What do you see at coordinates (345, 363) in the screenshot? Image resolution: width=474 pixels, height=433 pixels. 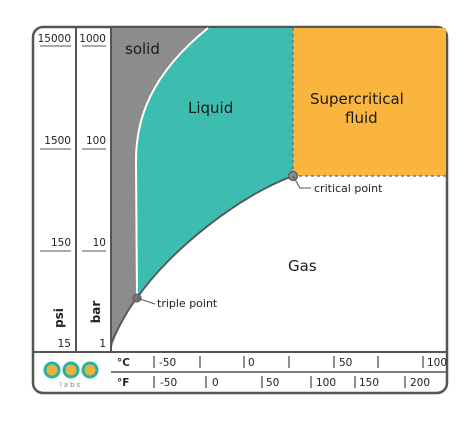 I see `celsius-tick-label: 50` at bounding box center [345, 363].